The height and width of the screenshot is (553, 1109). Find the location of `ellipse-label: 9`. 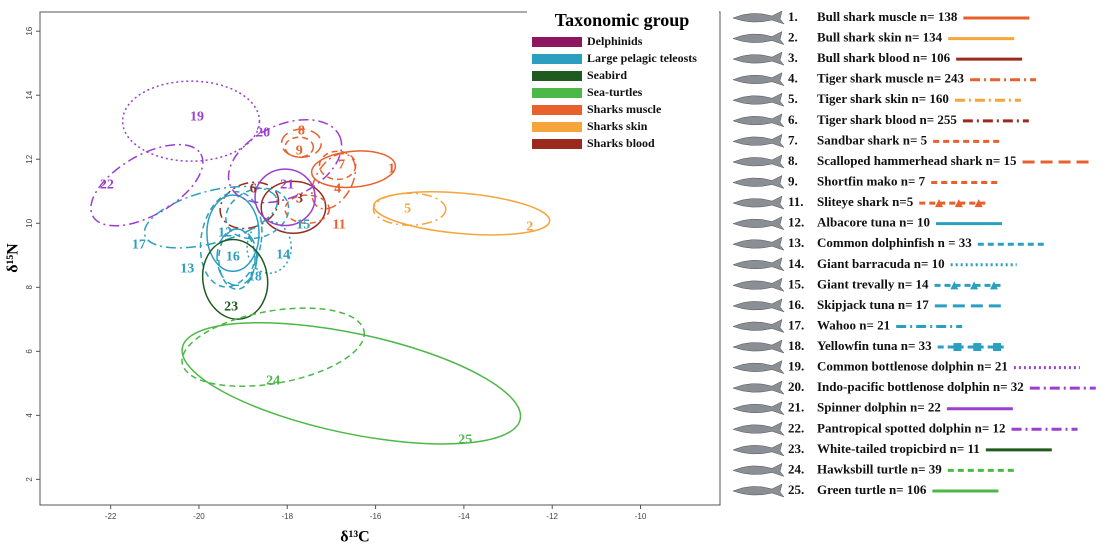

ellipse-label: 9 is located at coordinates (299, 150).